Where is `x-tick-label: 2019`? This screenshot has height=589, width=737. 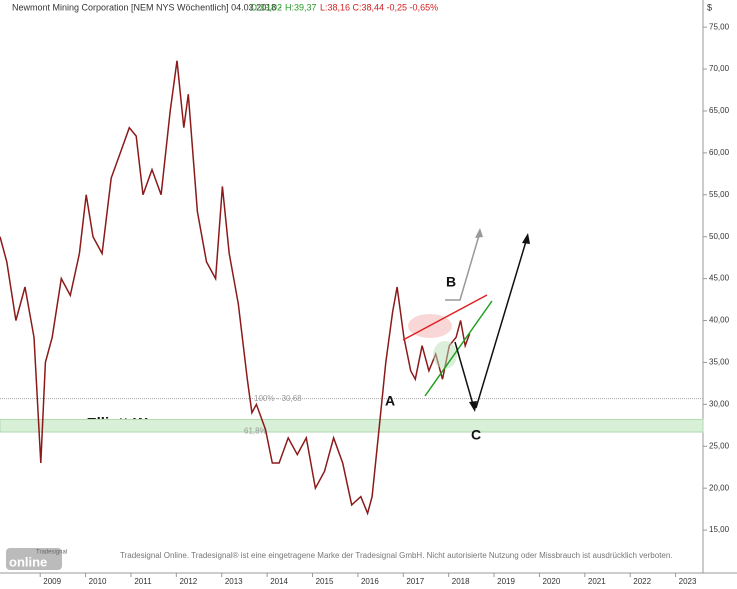 x-tick-label: 2019 is located at coordinates (506, 581).